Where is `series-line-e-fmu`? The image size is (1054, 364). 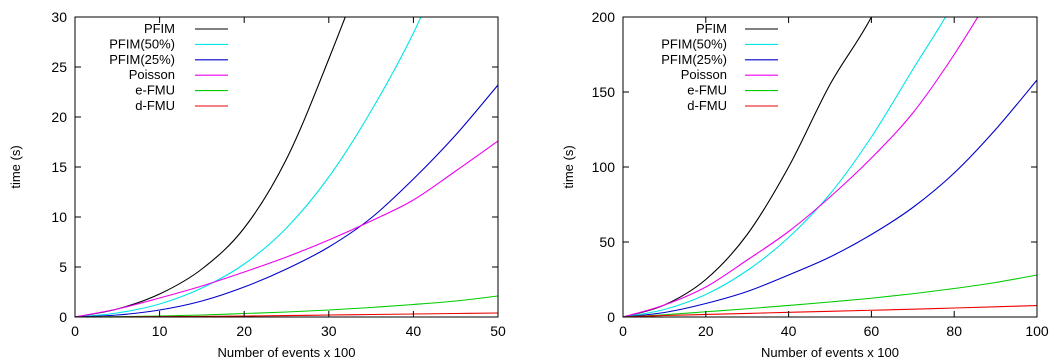 series-line-e-fmu is located at coordinates (830, 295).